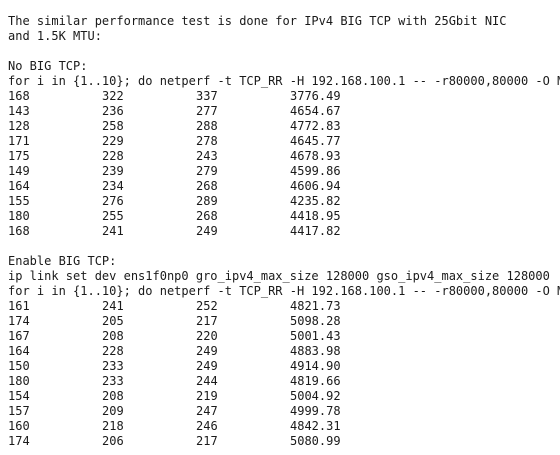  Describe the element at coordinates (19, 216) in the screenshot. I see `no-big-tcp-result-cell: 180` at that location.